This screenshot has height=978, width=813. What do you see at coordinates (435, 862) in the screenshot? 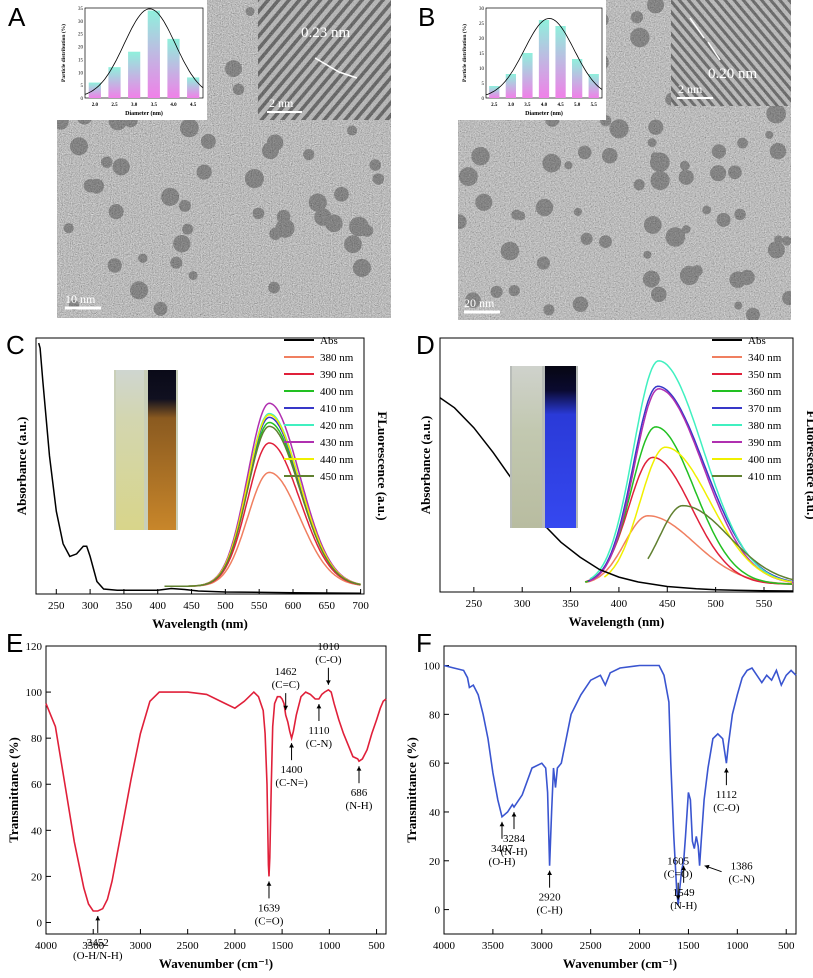
I see `y-tick-label: 20` at bounding box center [435, 862].